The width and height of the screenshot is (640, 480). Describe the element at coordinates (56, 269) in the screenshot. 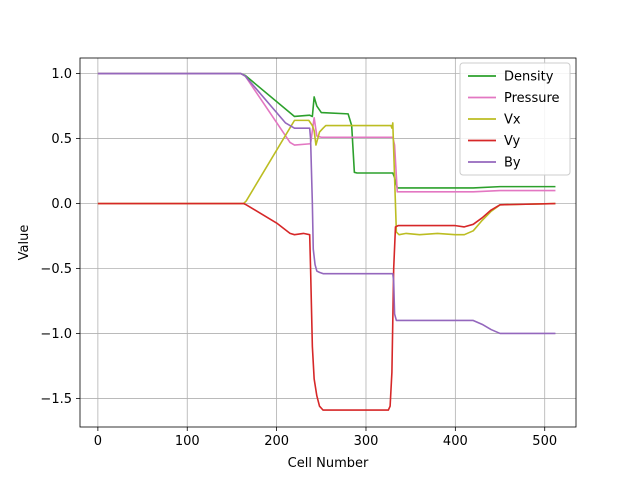

I see `y-tick-label: −0.5` at that location.